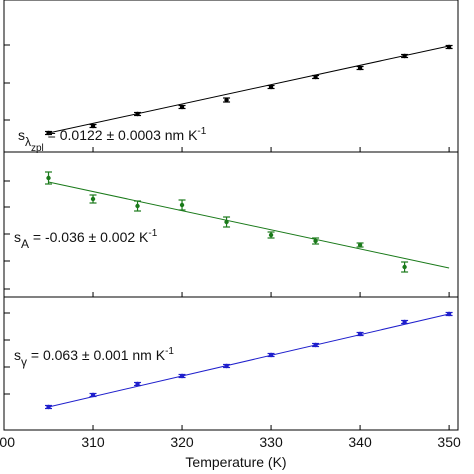 Image resolution: width=474 pixels, height=474 pixels. What do you see at coordinates (360, 442) in the screenshot?
I see `x-tick-label: 340` at bounding box center [360, 442].